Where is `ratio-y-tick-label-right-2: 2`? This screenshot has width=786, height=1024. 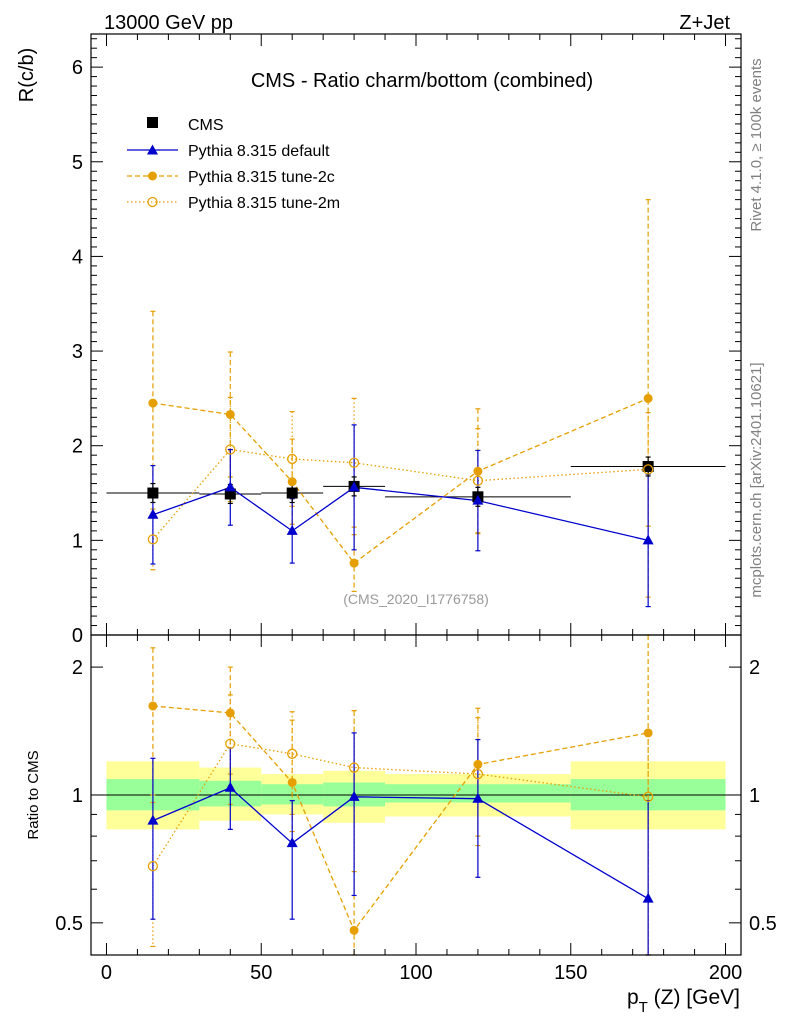 ratio-y-tick-label-right-2: 2 is located at coordinates (754, 668).